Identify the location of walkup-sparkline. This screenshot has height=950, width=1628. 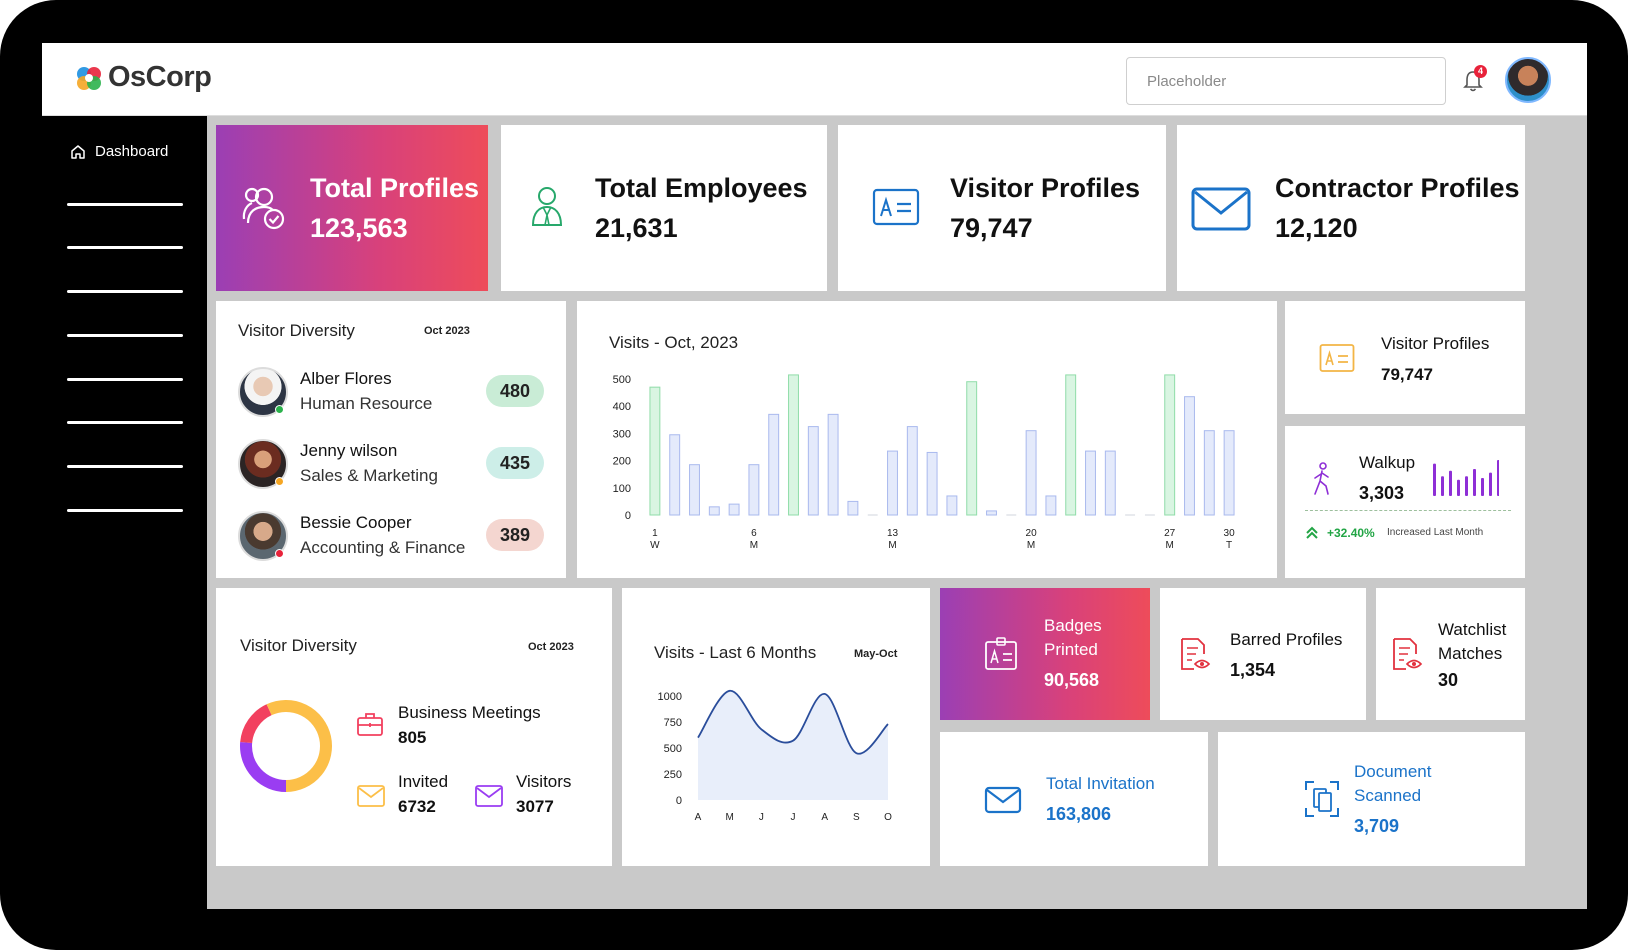
(1466, 478).